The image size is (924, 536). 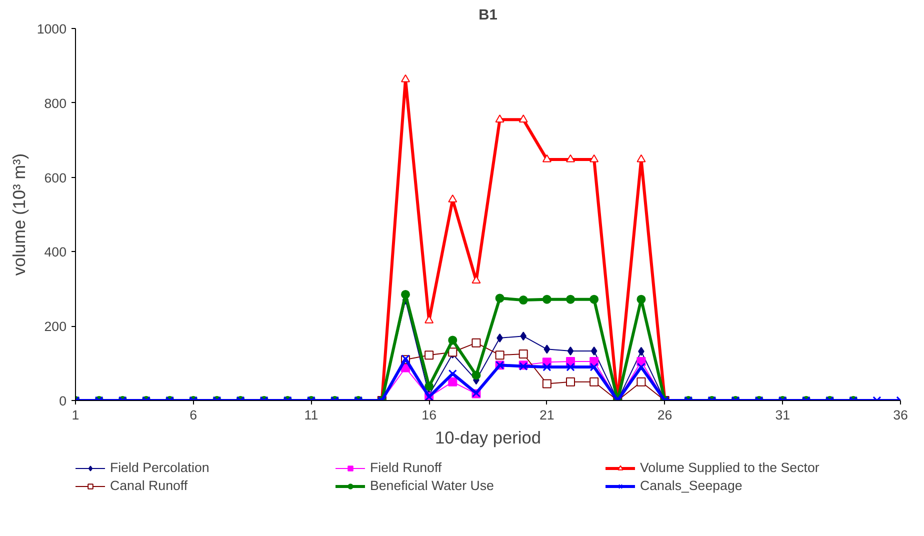 I want to click on x-axis-title: 10-day period, so click(x=488, y=438).